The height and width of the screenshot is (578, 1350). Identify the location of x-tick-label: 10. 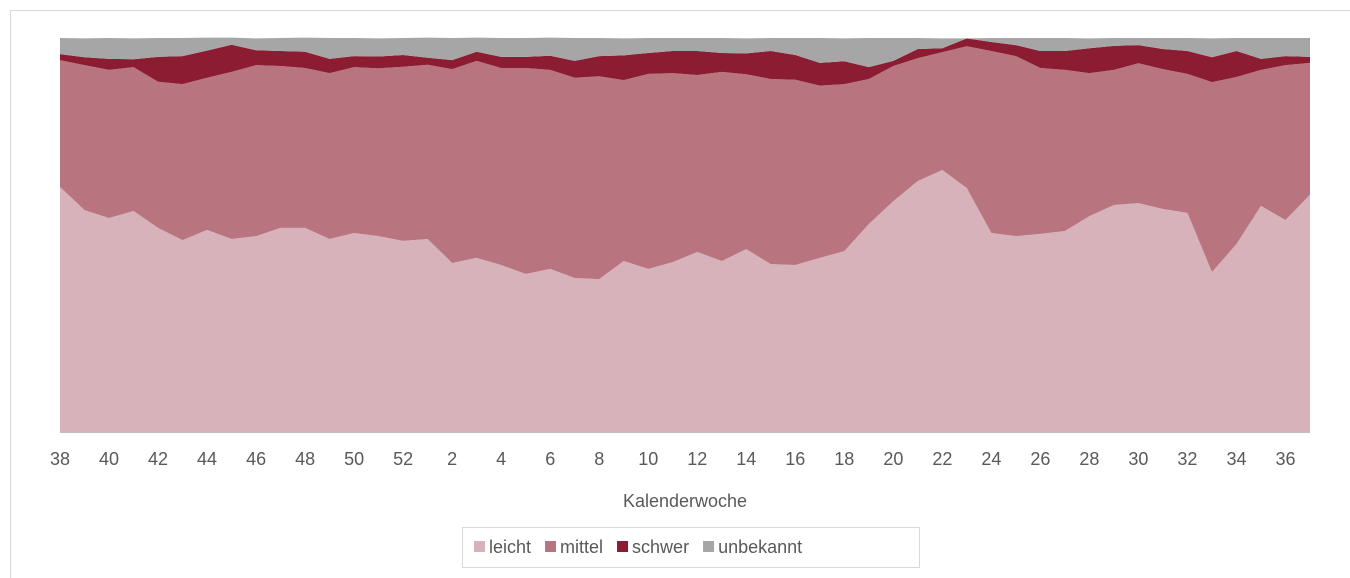
(648, 459).